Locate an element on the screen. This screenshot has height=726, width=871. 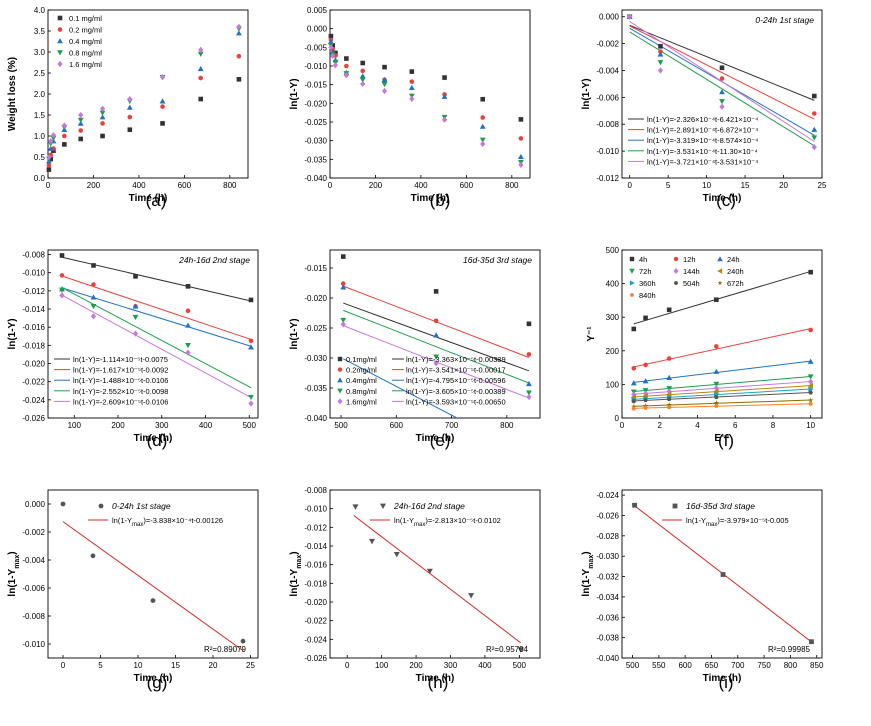
legend-label: 672h is located at coordinates (735, 283).